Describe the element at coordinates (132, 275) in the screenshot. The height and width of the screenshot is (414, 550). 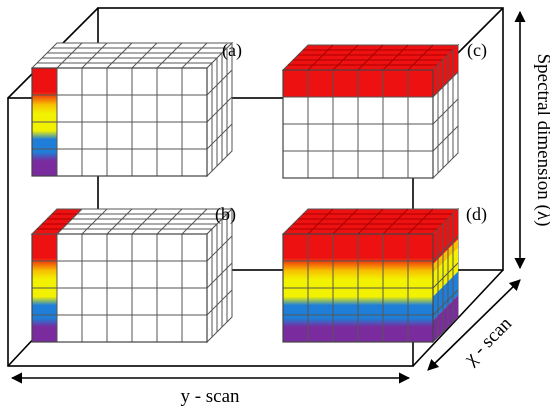
I see `cube-b` at that location.